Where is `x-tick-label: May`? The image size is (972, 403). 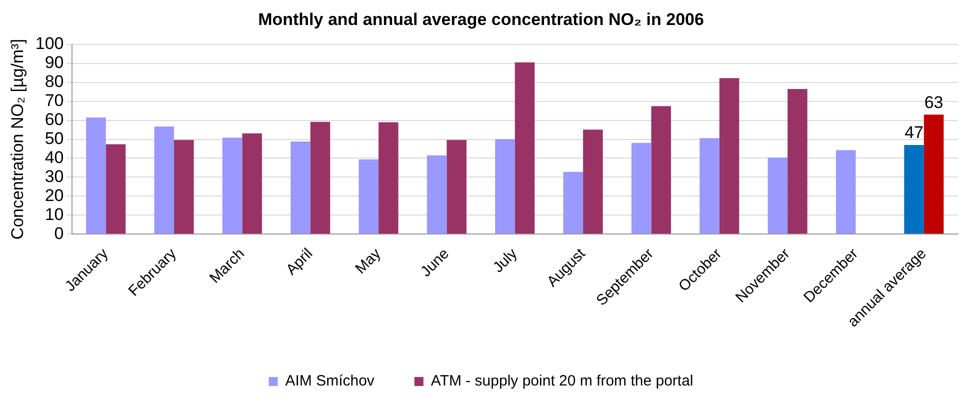
x-tick-label: May is located at coordinates (368, 261).